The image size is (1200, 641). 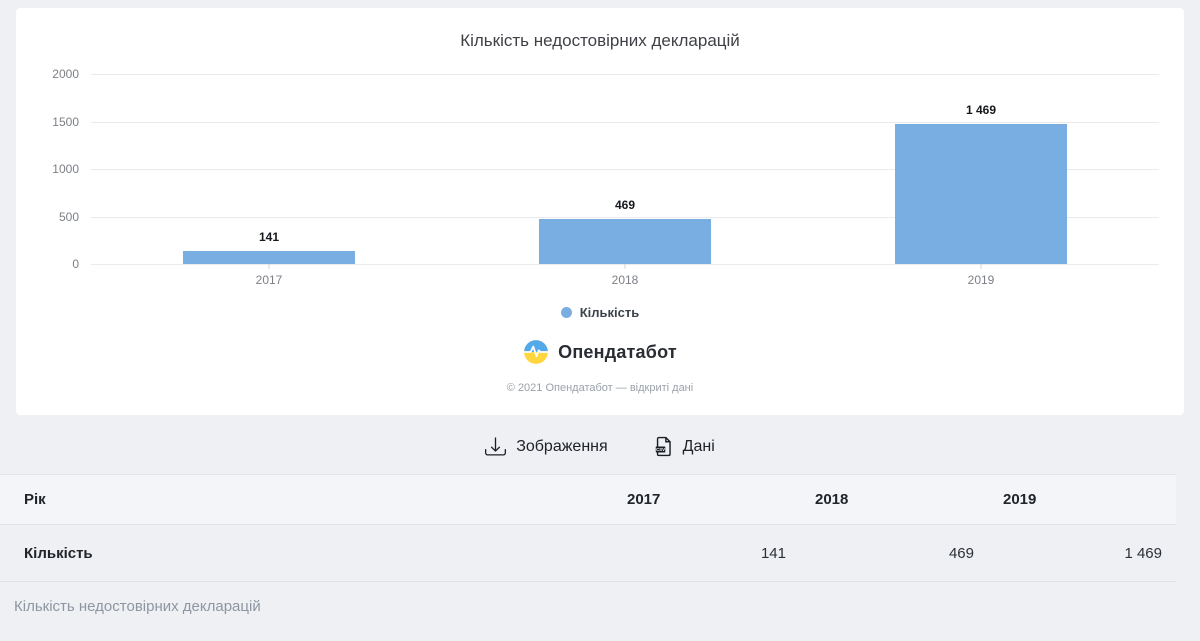 I want to click on y-axis-tick-label: 1000, so click(x=65, y=169).